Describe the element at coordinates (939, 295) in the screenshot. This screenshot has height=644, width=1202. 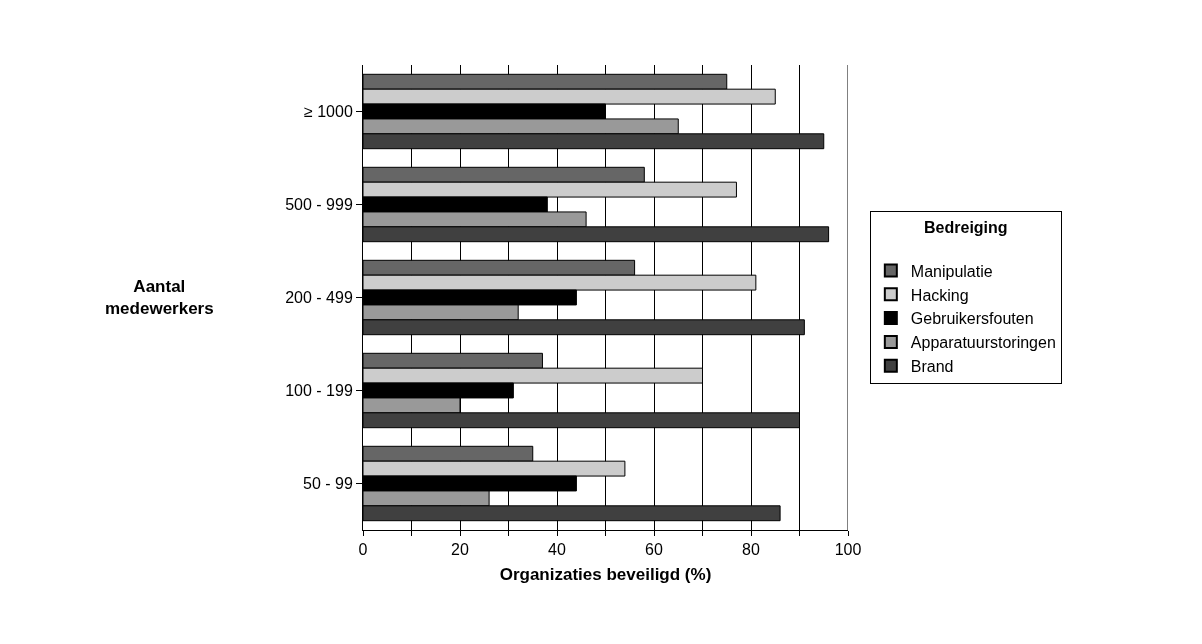
I see `legend-label: Hacking` at that location.